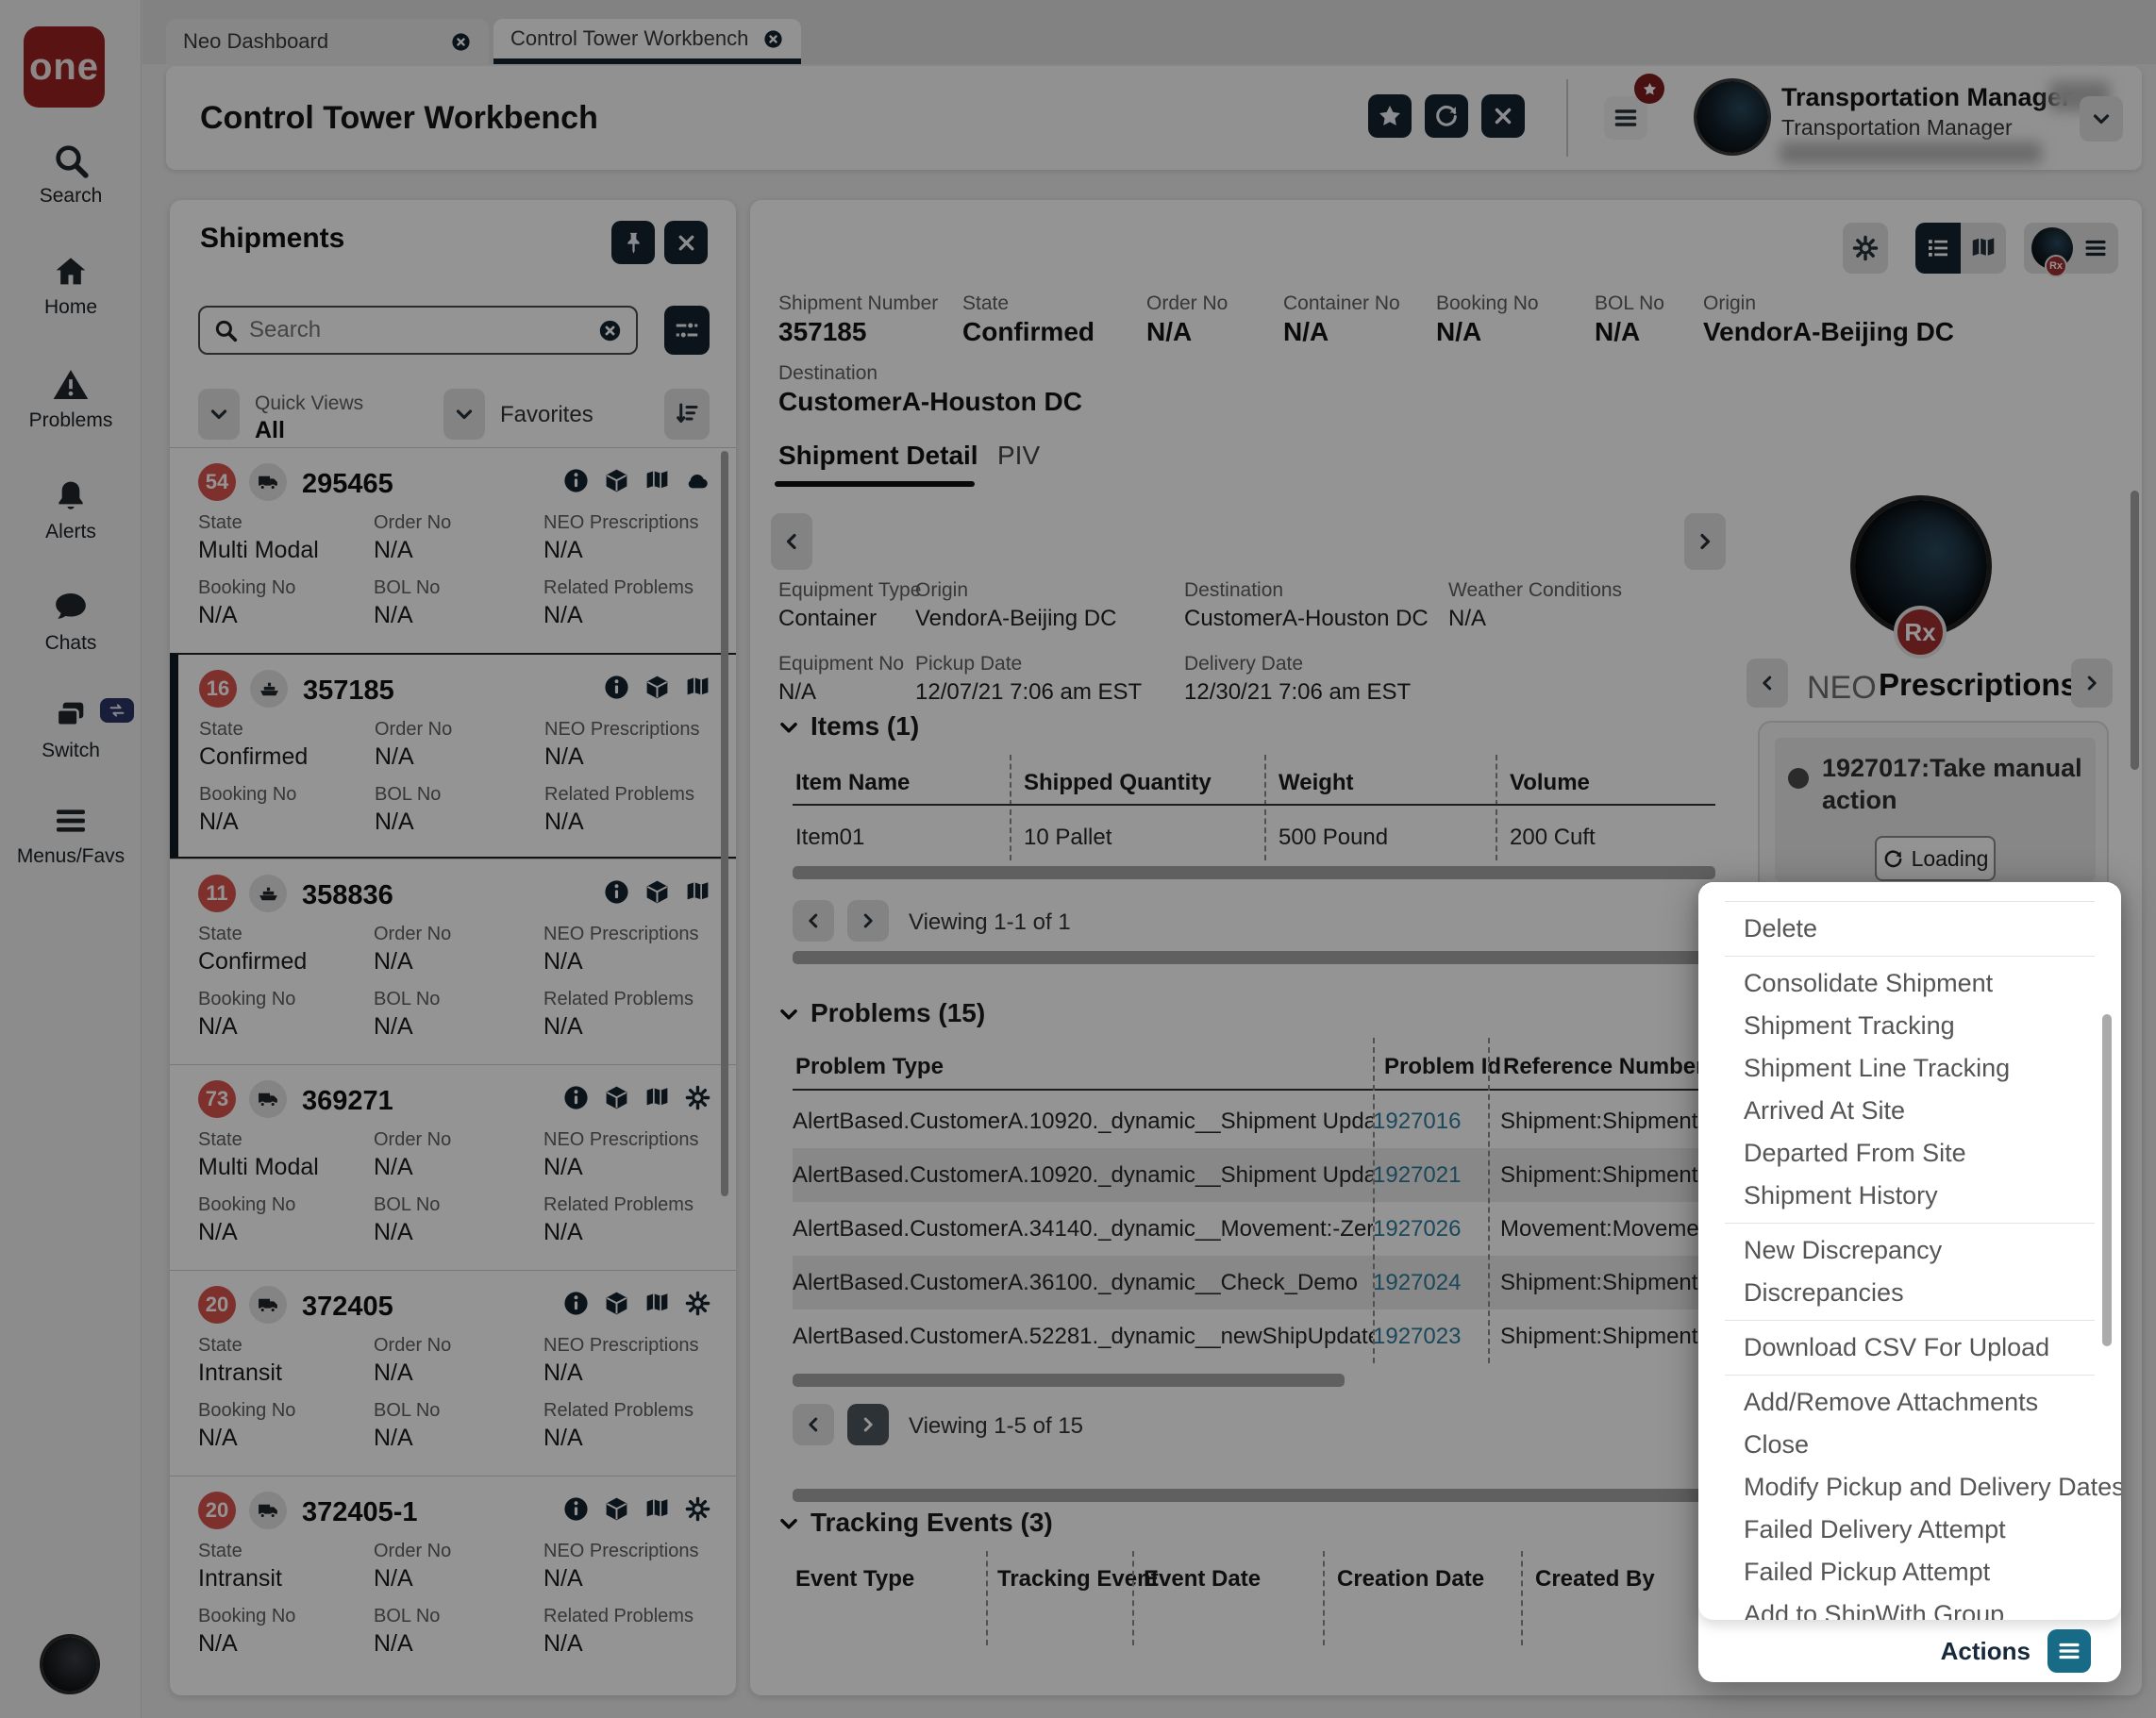 The image size is (2156, 1718). Describe the element at coordinates (878, 456) in the screenshot. I see `tab-shipment-detail: Shipment Detail` at that location.